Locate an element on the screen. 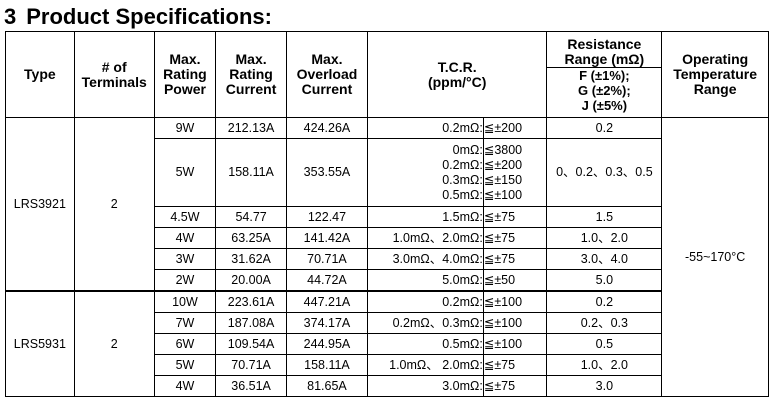 The width and height of the screenshot is (775, 409). current-cell: 109.54A is located at coordinates (251, 344).